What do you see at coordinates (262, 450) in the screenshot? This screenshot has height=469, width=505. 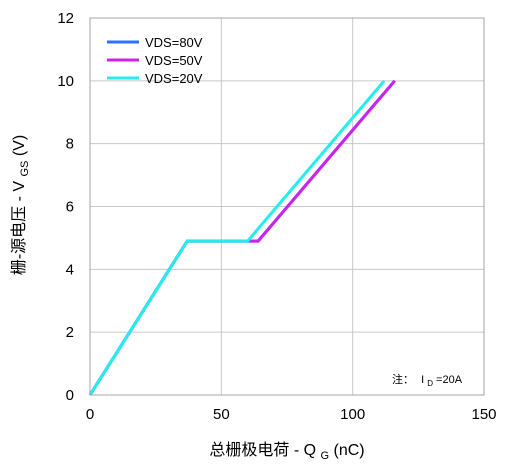 I see `x-axis-title-main: 总栅极电荷 - Q` at bounding box center [262, 450].